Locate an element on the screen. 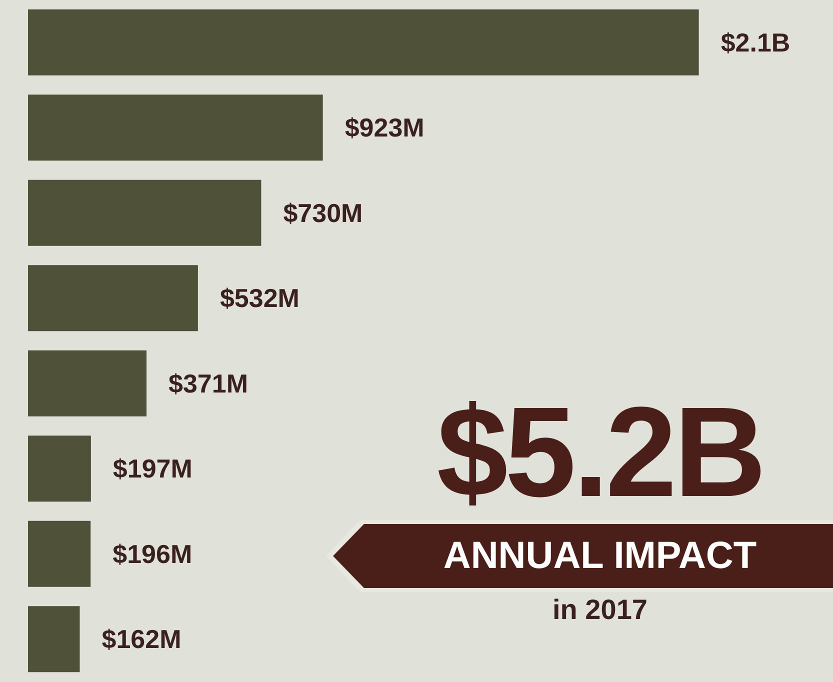  data-label: $196M is located at coordinates (152, 553).